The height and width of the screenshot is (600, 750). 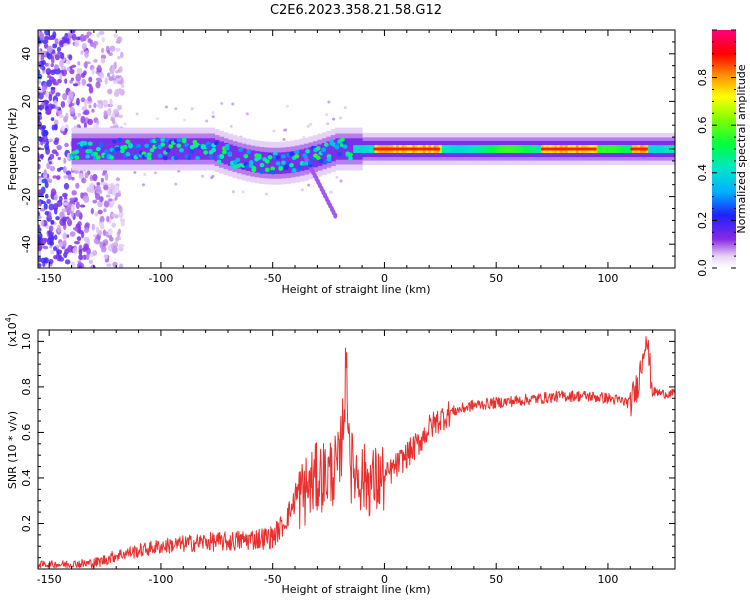 I want to click on colorbar-tick-label: 0.0, so click(x=702, y=268).